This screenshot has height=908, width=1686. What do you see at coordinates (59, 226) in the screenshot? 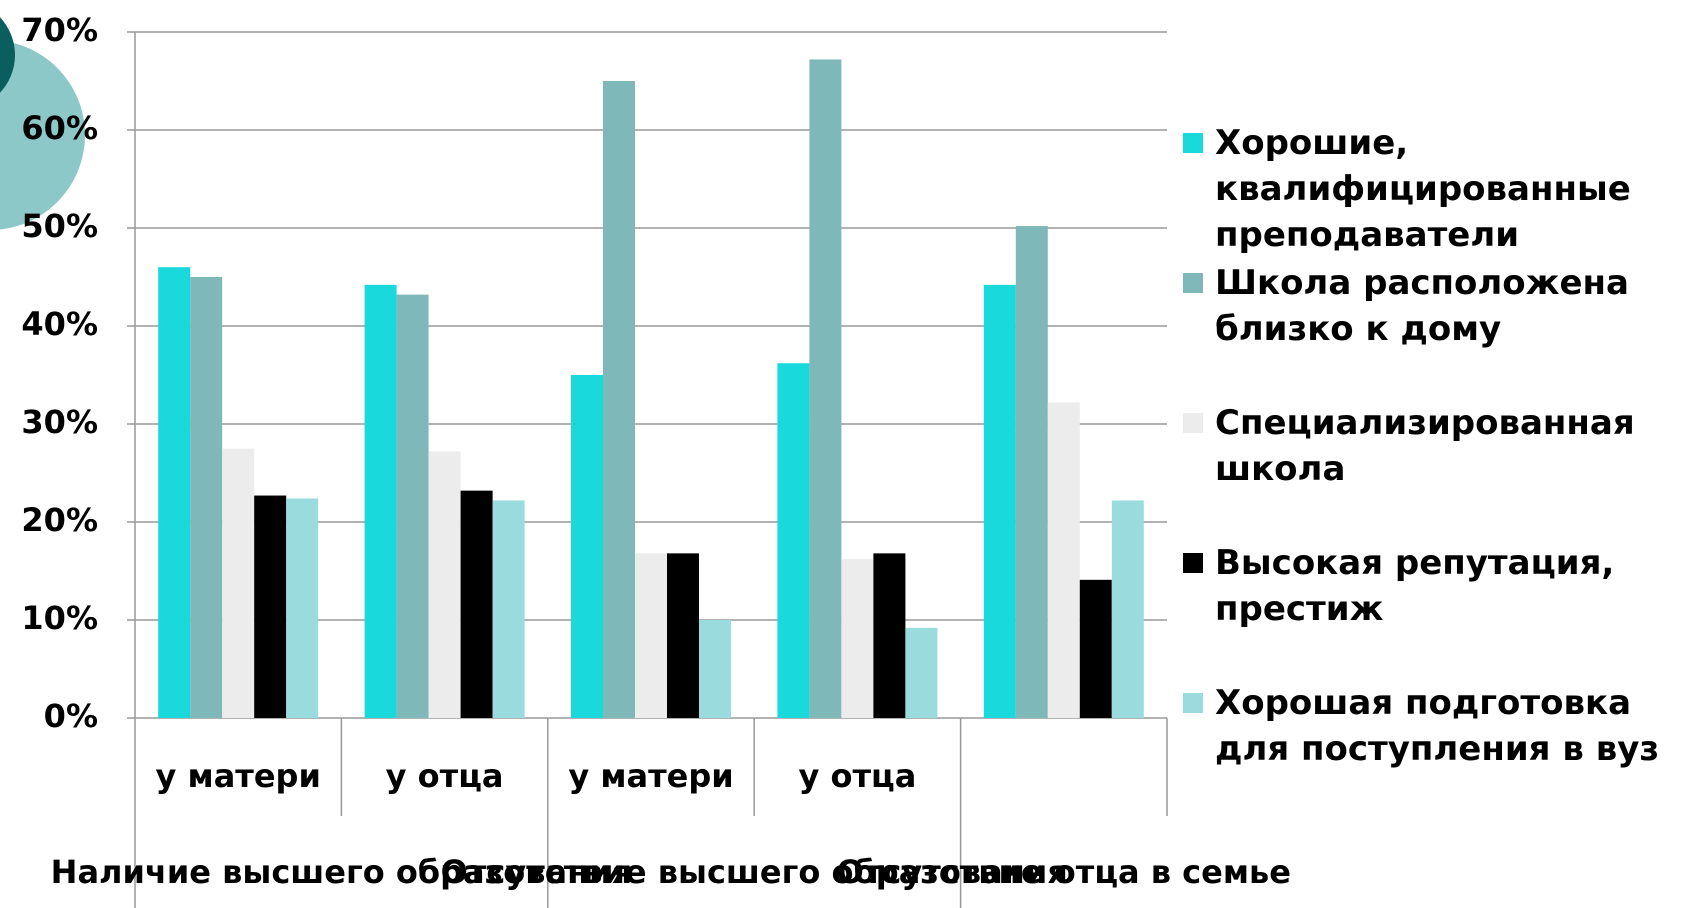
I see `y-tick-label: 50%` at bounding box center [59, 226].